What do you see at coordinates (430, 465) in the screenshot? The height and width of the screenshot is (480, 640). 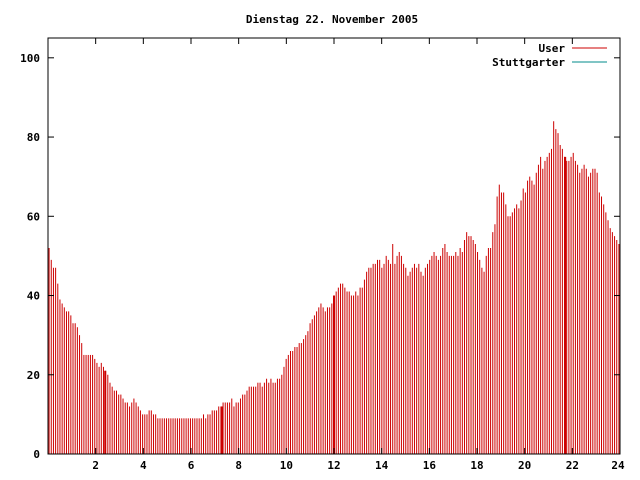 I see `x-tick-label: 16` at bounding box center [430, 465].